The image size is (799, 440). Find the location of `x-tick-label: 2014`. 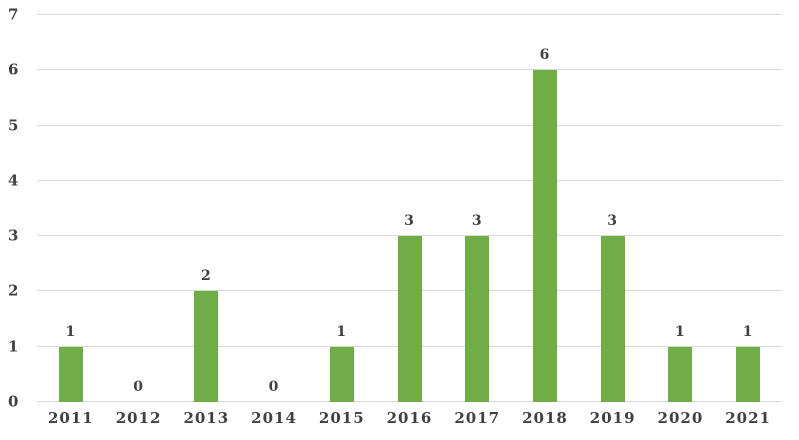

x-tick-label: 2014 is located at coordinates (274, 418).